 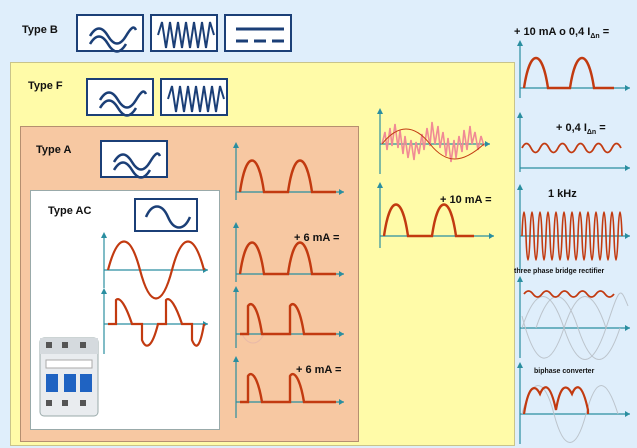 I want to click on type-f-pulse-waveform, so click(x=435, y=215).